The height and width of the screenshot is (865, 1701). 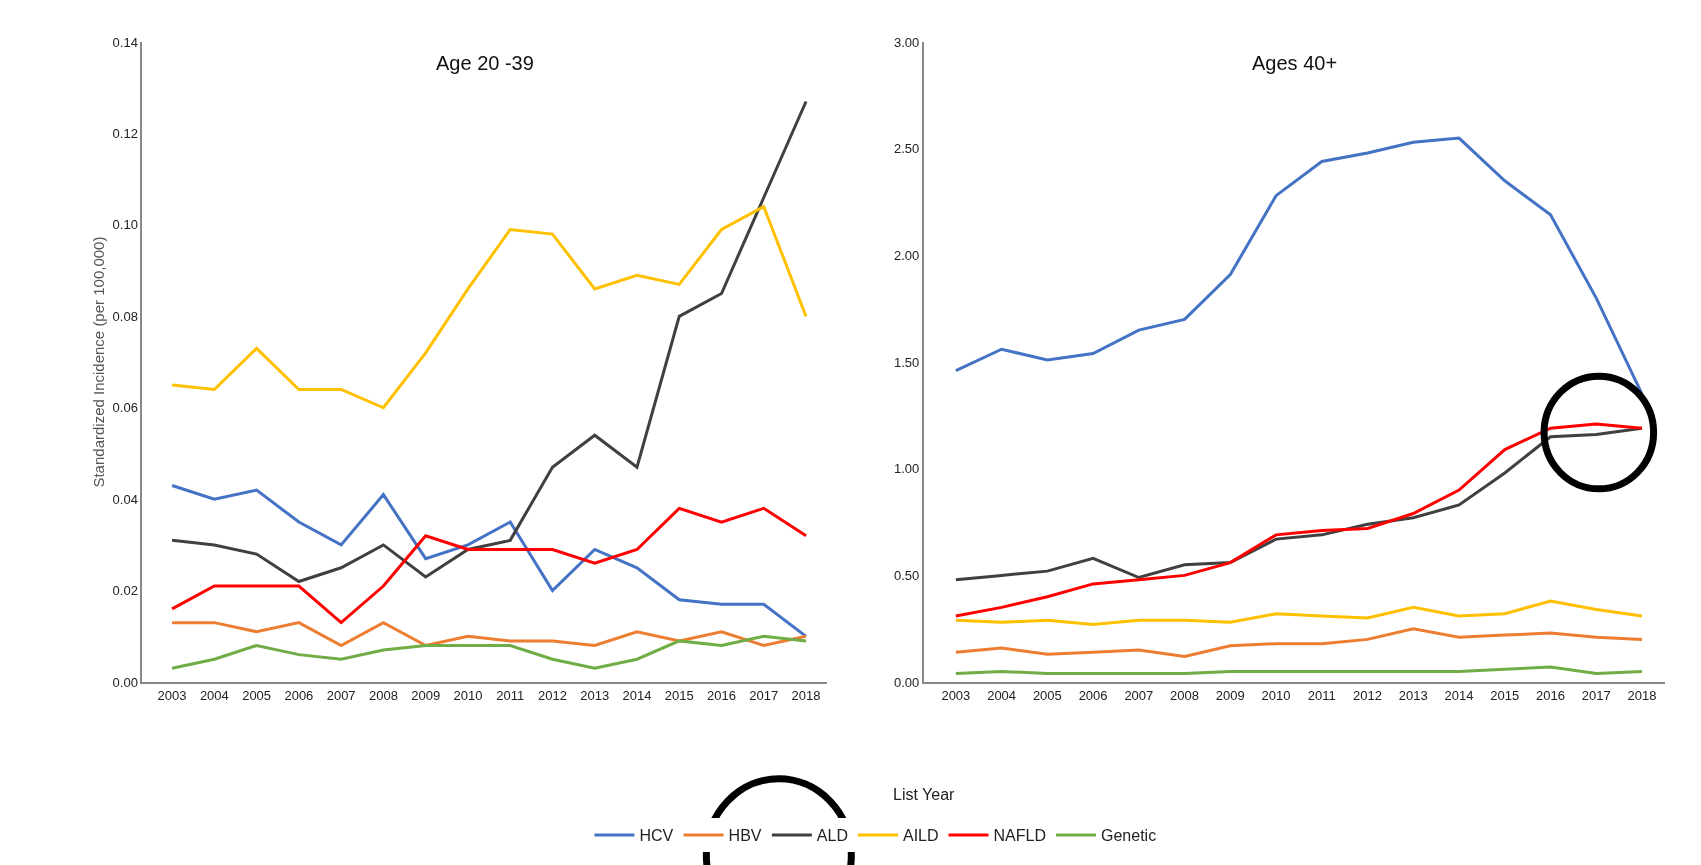 I want to click on x-axis-title: List Year, so click(x=924, y=794).